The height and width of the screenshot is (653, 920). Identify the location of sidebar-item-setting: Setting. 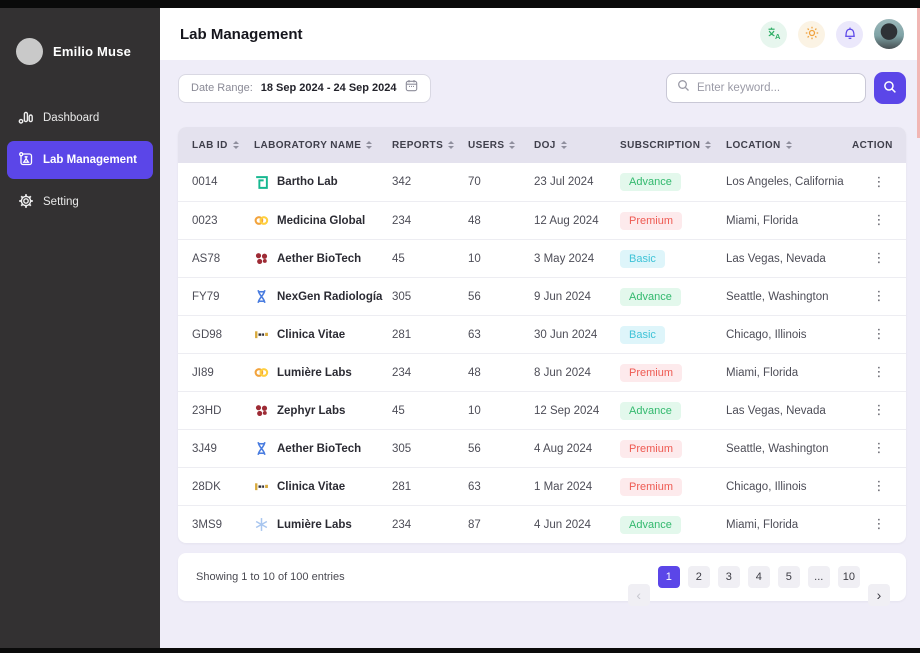
(80, 202).